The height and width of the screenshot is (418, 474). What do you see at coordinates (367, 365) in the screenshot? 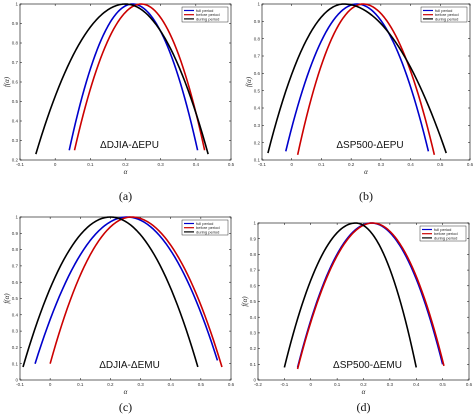
I see `panel-title: ΔSP500-ΔEMU` at bounding box center [367, 365].